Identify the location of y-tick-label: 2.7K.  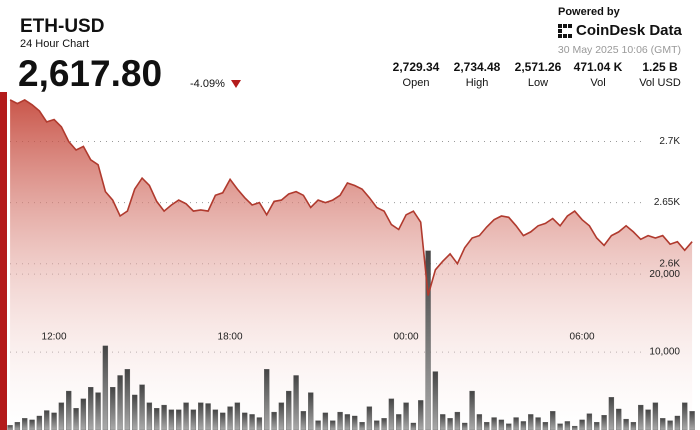
(669, 141).